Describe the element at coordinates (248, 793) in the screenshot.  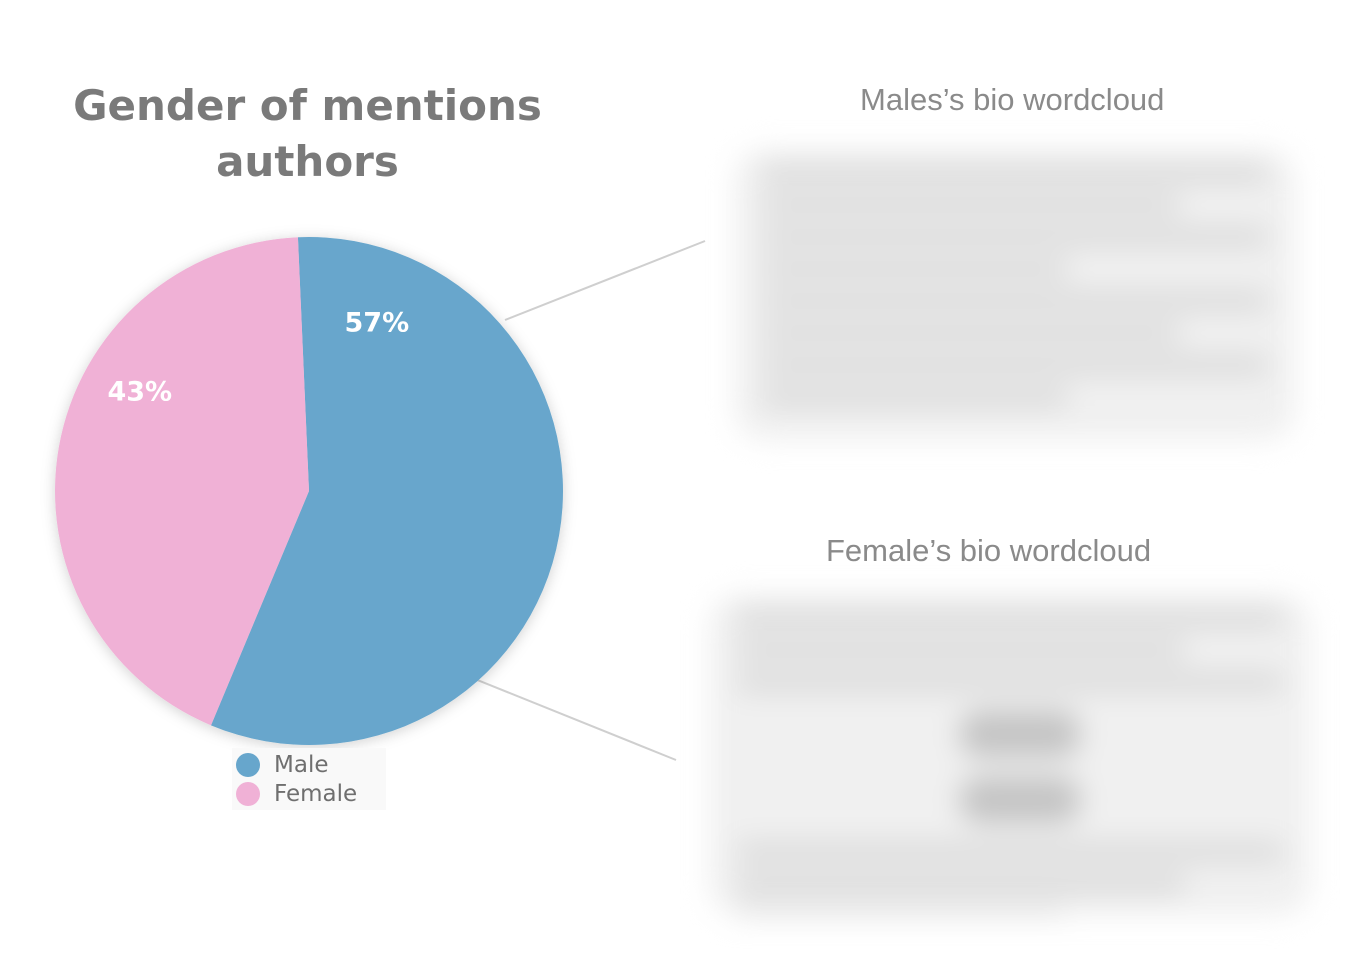
I see `legend-swatch-female` at that location.